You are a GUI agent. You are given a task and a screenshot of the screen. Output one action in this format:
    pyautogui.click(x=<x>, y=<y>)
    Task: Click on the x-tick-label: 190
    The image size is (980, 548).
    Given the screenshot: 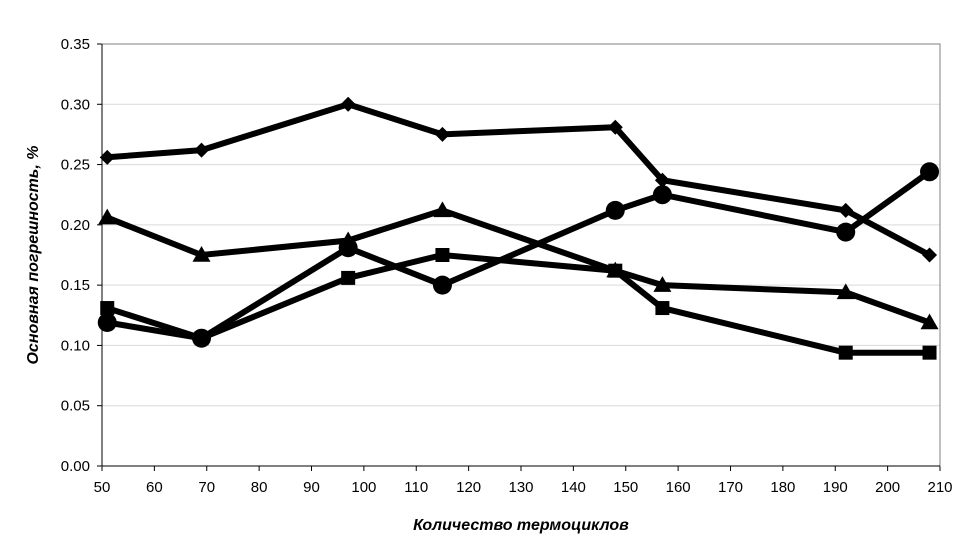 What is the action you would take?
    pyautogui.click(x=835, y=487)
    